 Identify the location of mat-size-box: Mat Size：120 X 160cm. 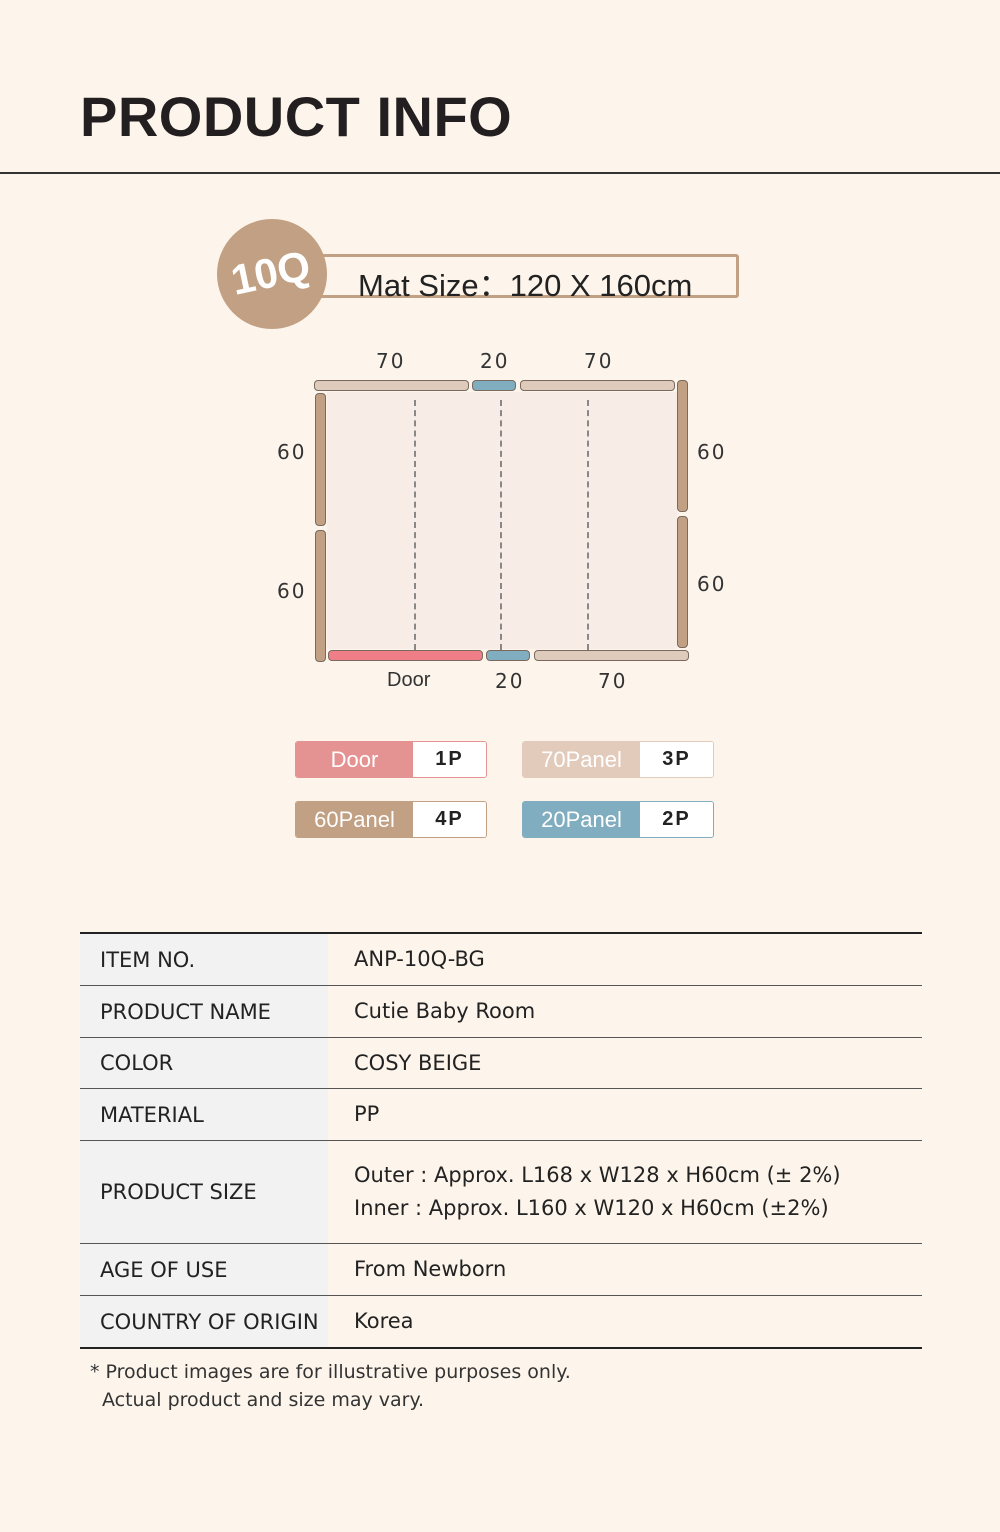
(524, 278).